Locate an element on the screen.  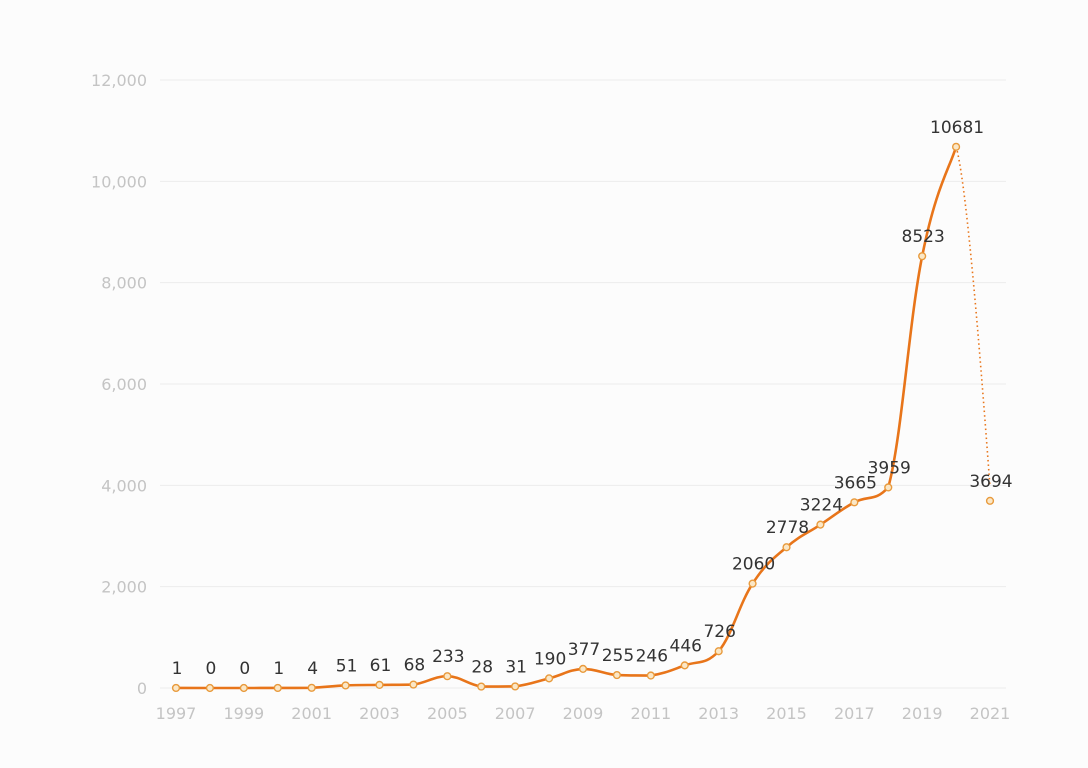
y-tick-label: 0 is located at coordinates (142, 688).